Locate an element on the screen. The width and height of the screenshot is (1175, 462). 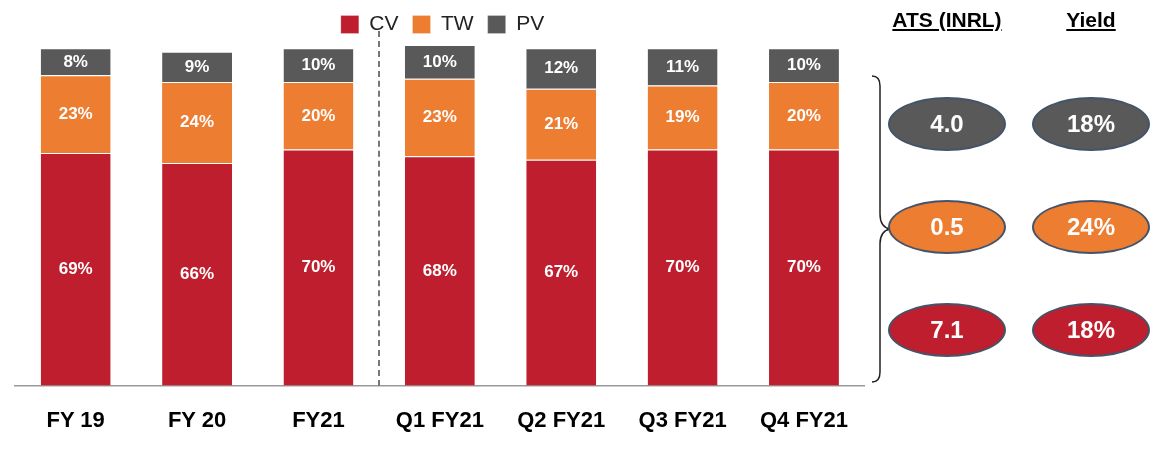
legend-label: CV is located at coordinates (384, 23).